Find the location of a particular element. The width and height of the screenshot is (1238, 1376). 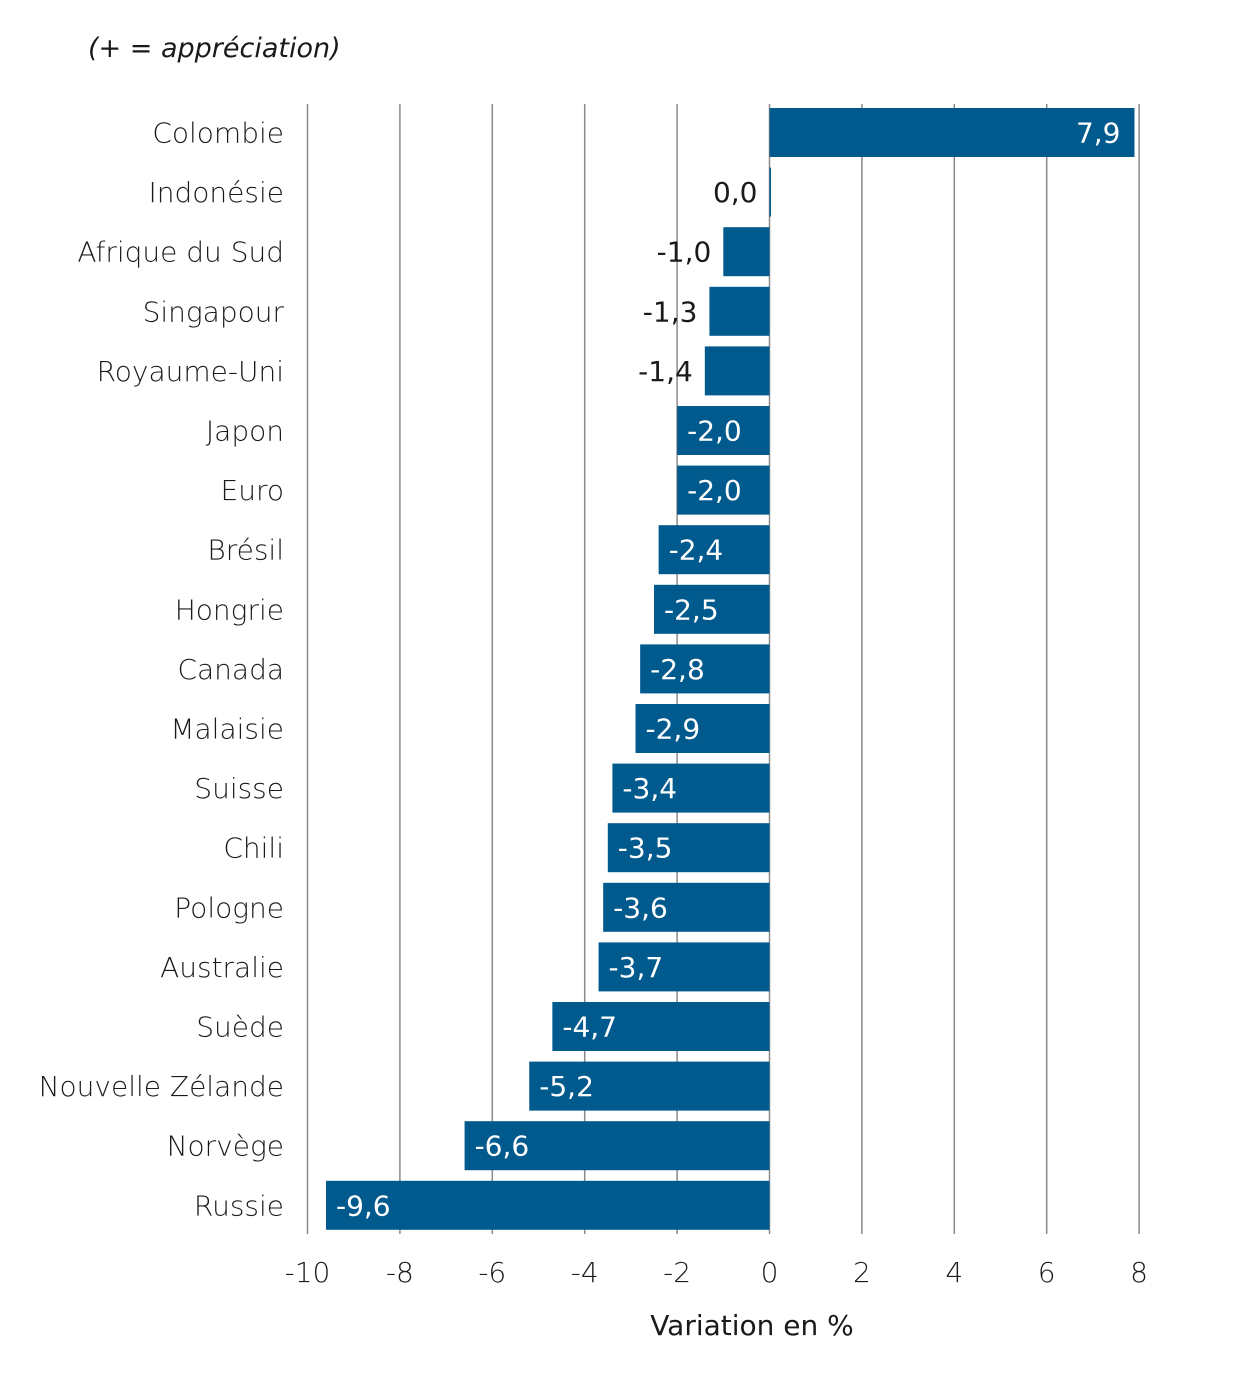

data-label: -3,5 is located at coordinates (645, 848).